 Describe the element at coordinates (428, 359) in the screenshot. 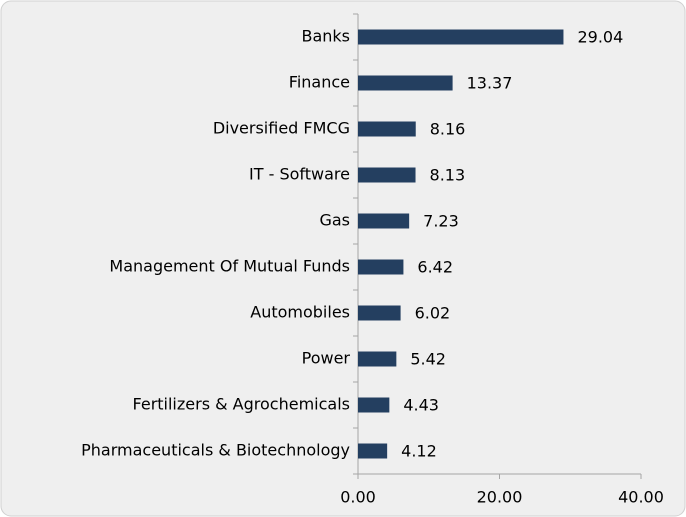

I see `data-label: 5.42` at that location.